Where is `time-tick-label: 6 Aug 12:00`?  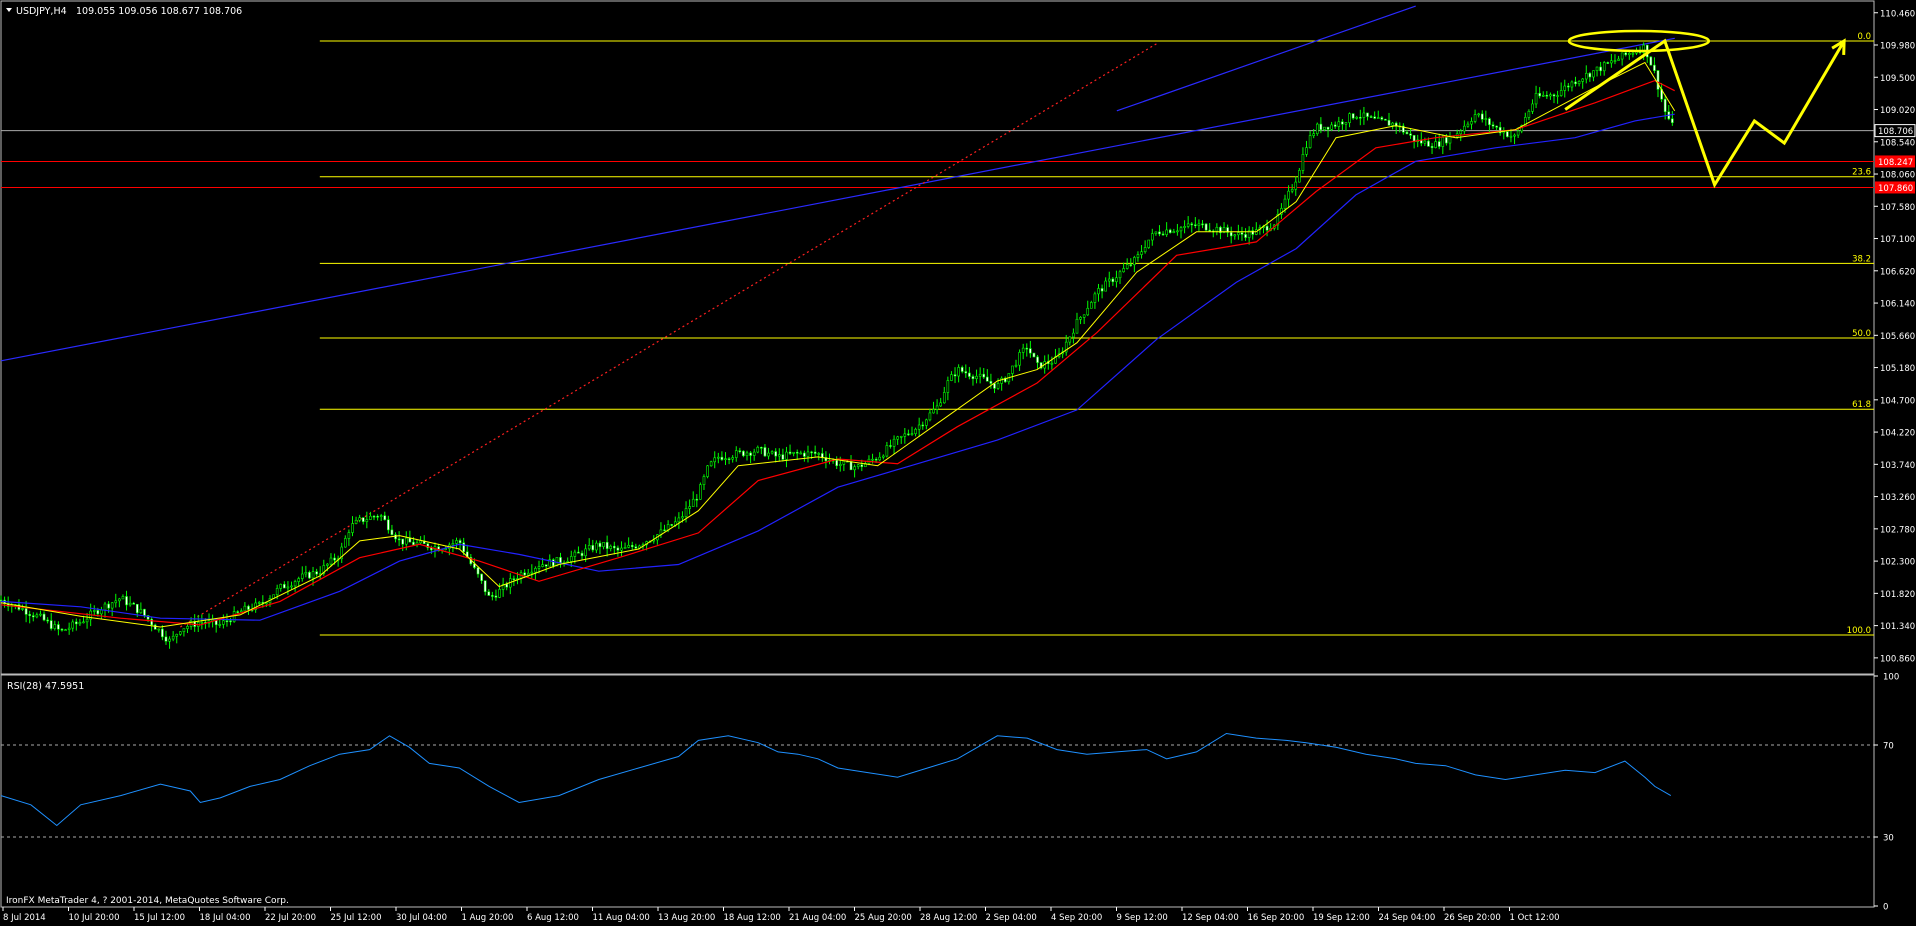
time-tick-label: 6 Aug 12:00 is located at coordinates (553, 918).